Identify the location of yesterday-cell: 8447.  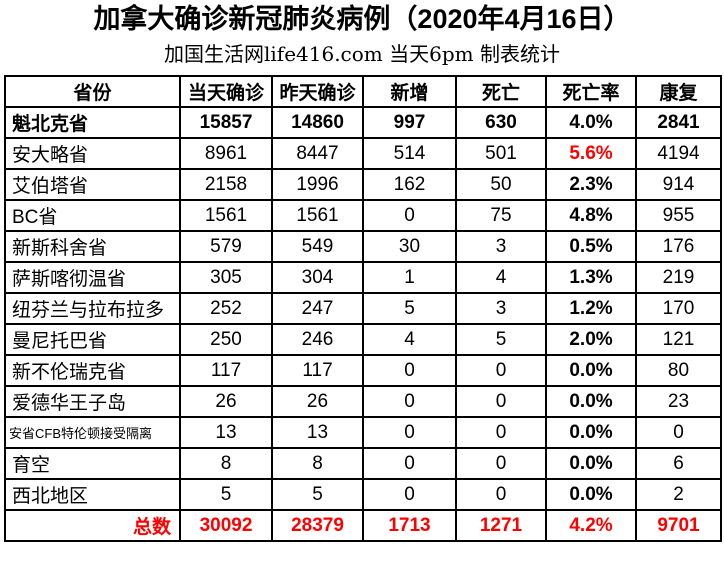
(317, 153).